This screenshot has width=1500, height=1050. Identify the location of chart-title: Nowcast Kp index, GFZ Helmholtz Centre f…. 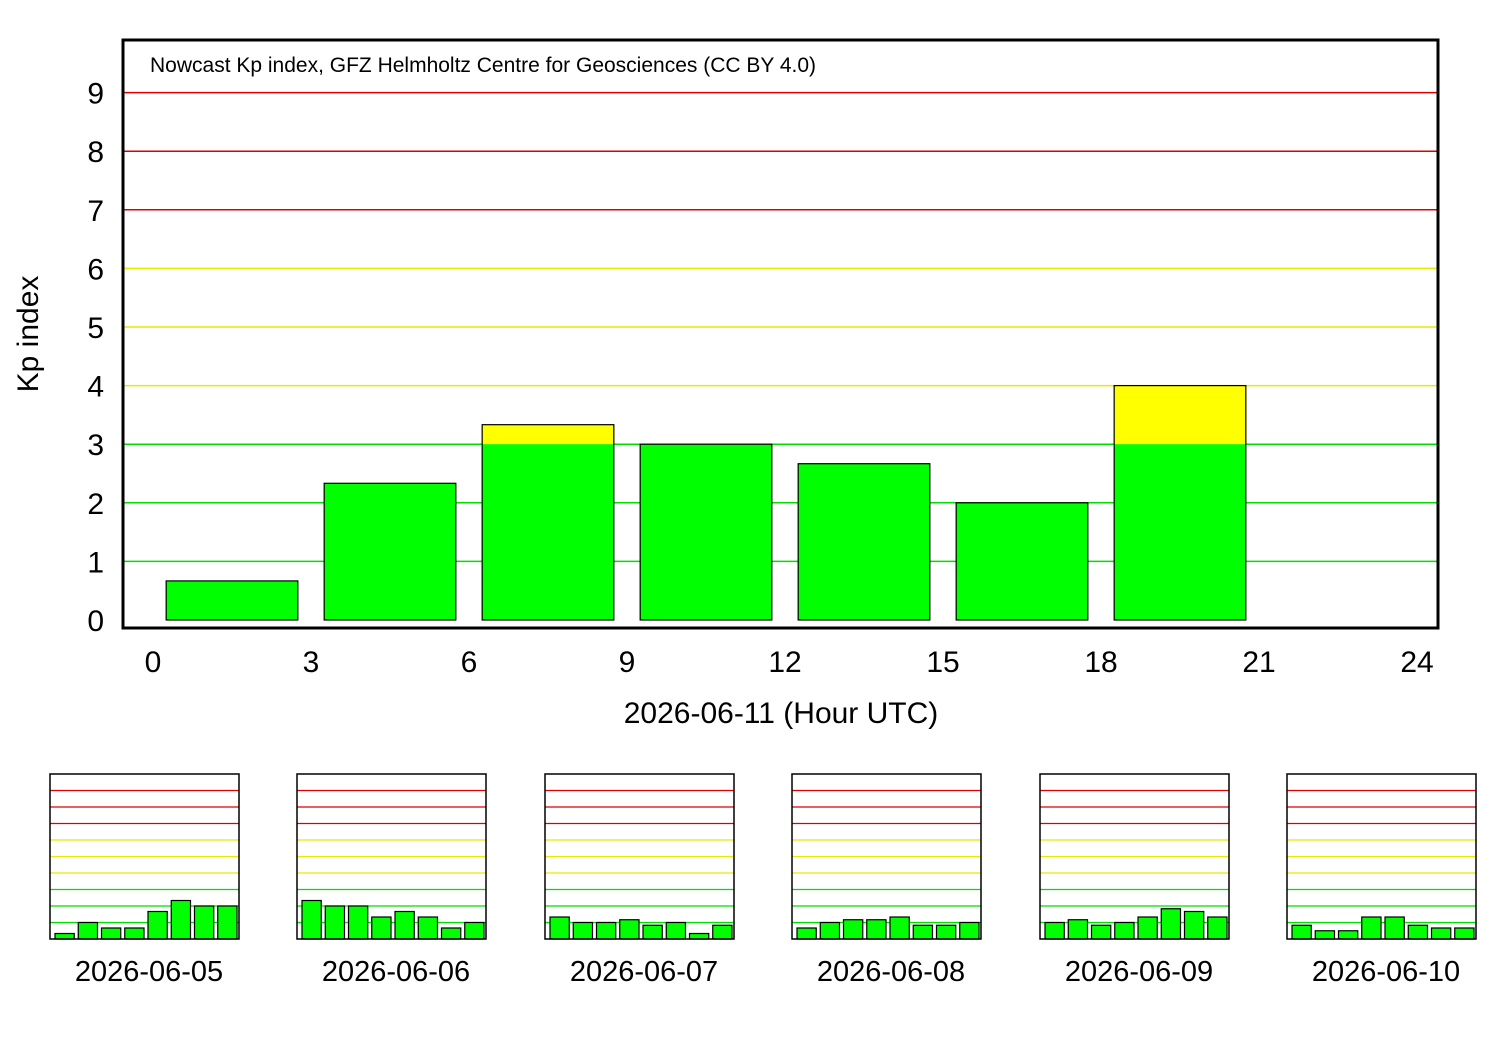
(483, 65).